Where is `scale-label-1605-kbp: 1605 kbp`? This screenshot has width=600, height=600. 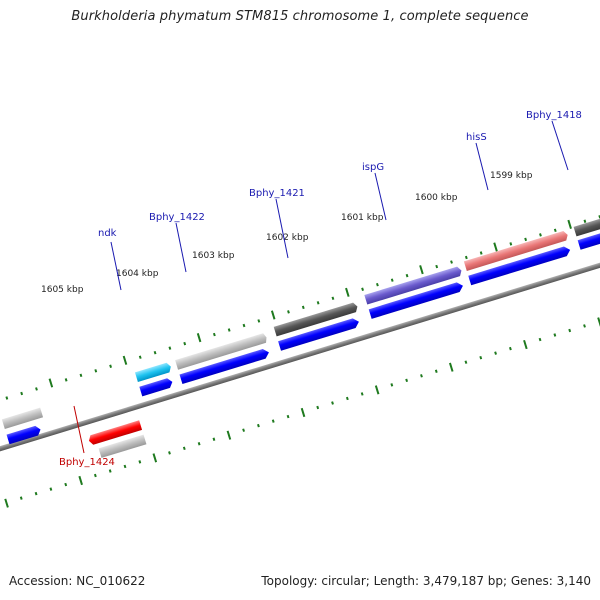 scale-label-1605-kbp: 1605 kbp is located at coordinates (62, 290).